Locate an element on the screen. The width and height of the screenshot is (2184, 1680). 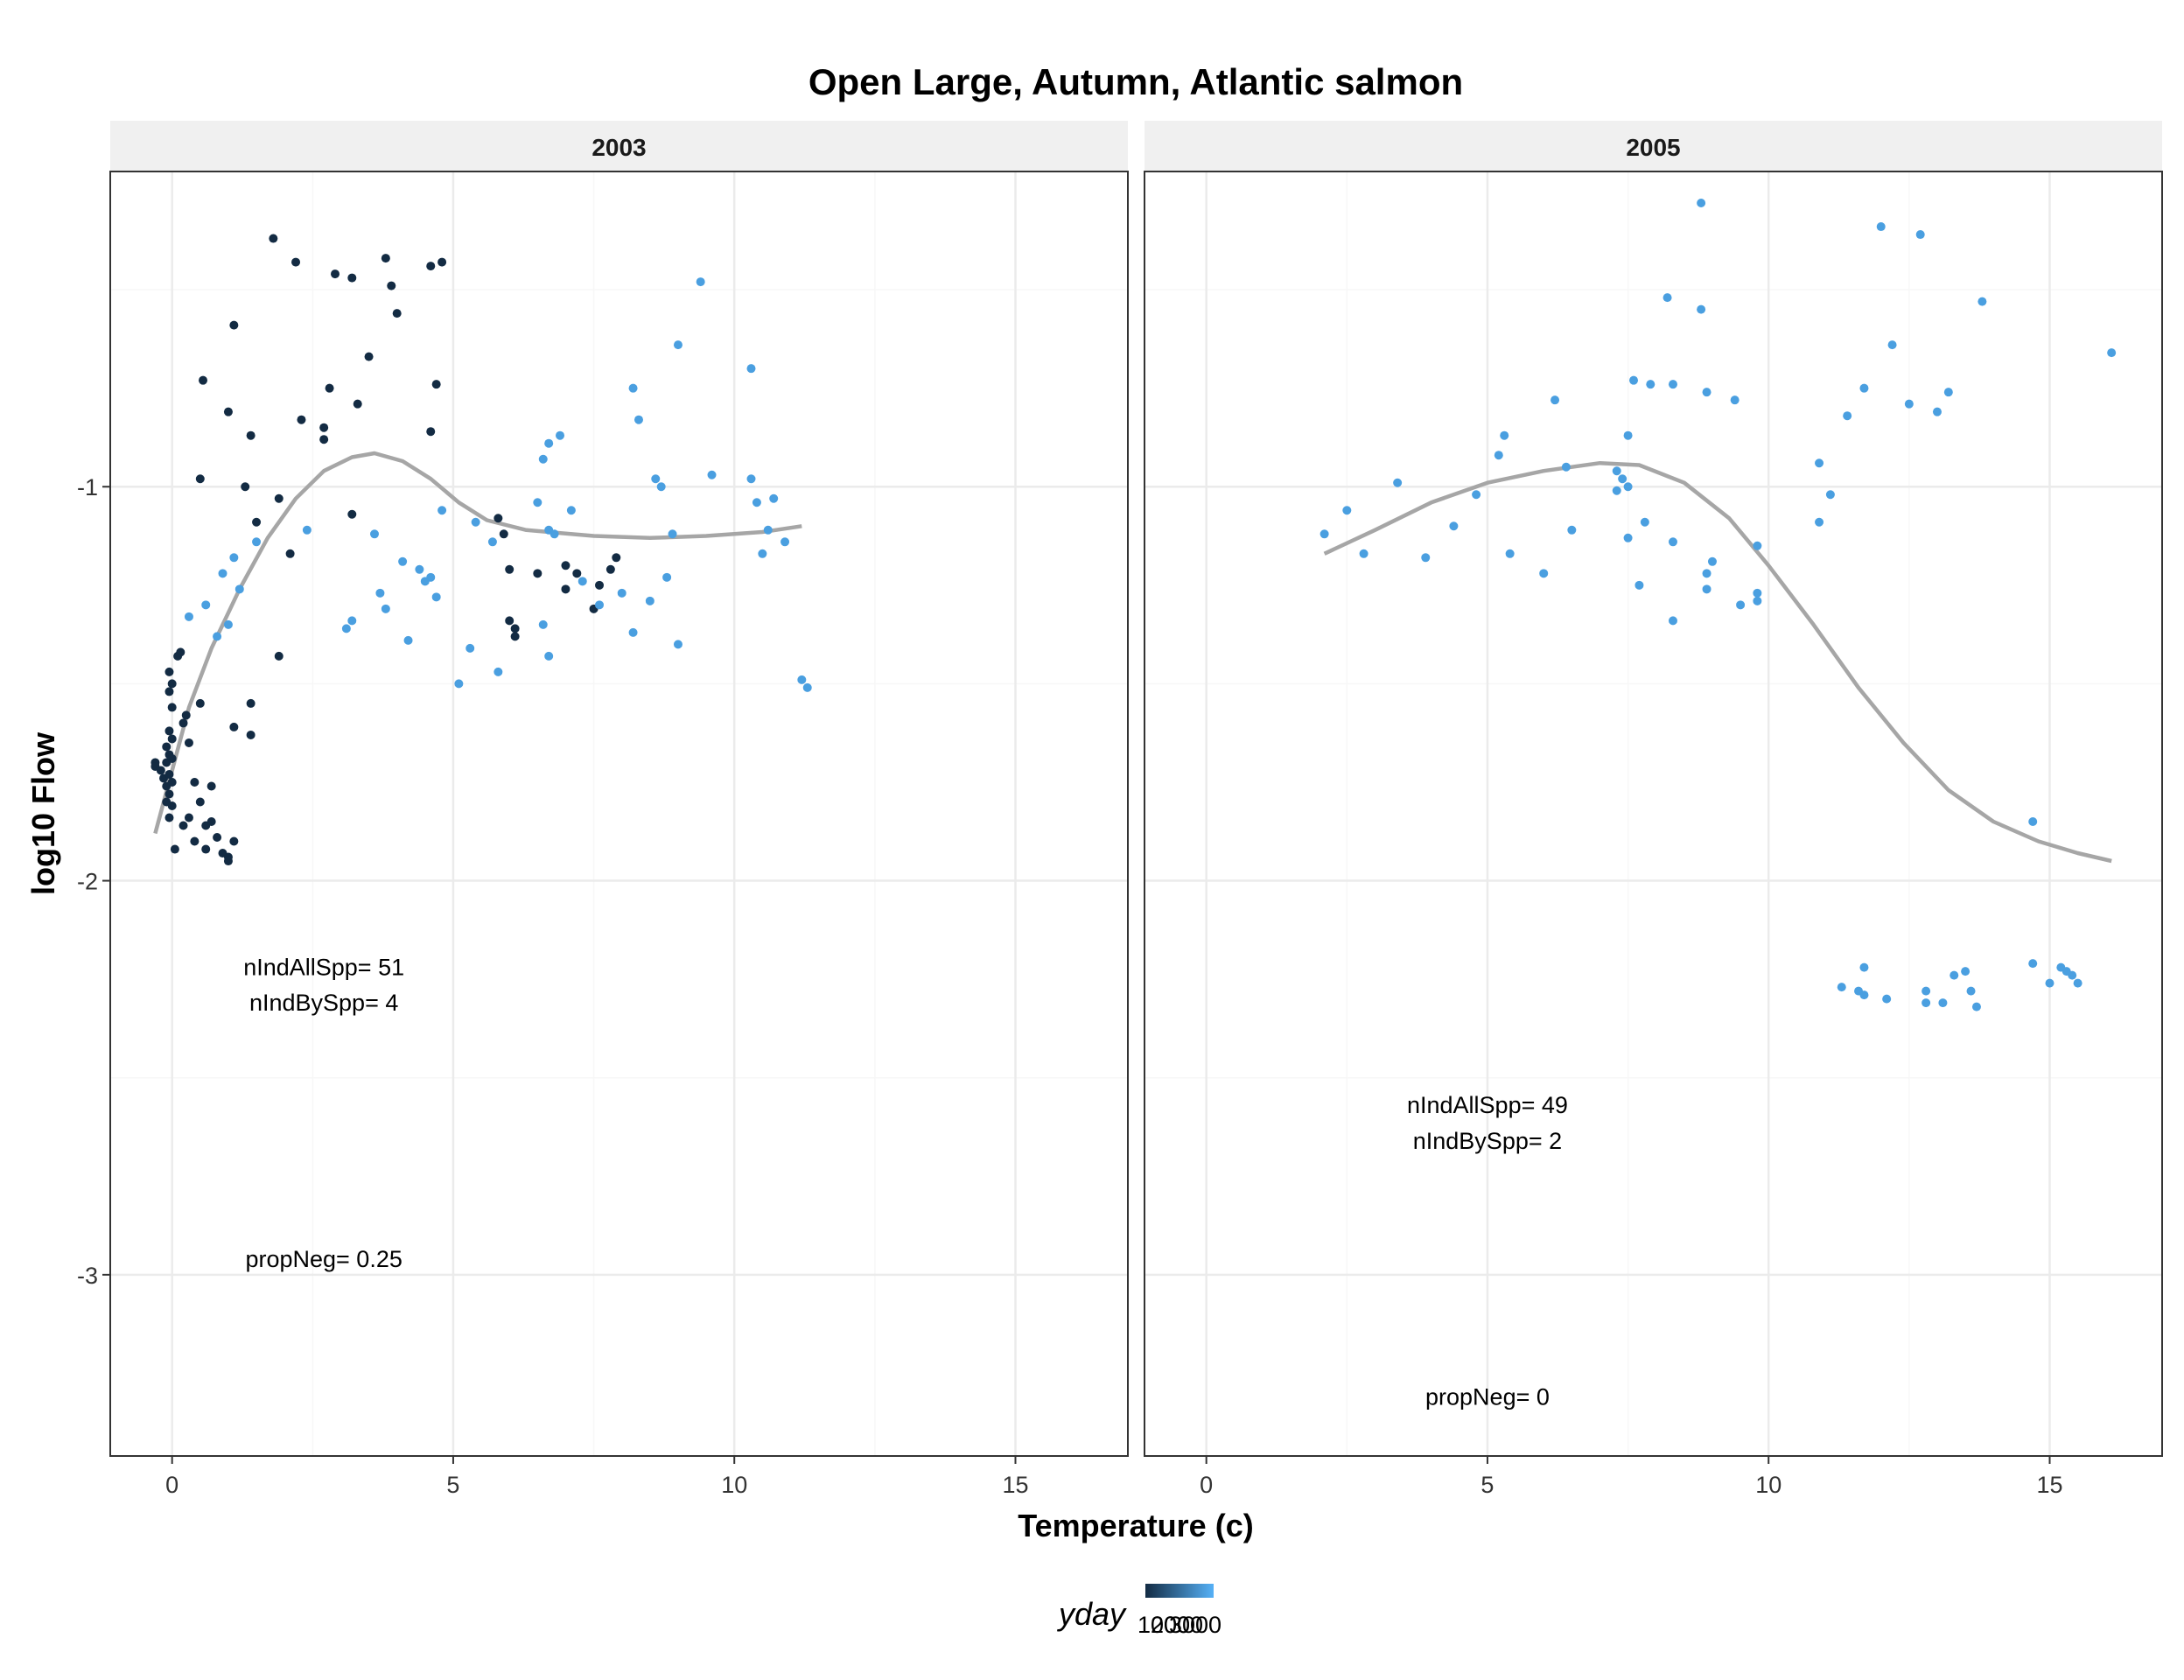
annotation-n-all: nIndAllSpp= 51 is located at coordinates (323, 968).